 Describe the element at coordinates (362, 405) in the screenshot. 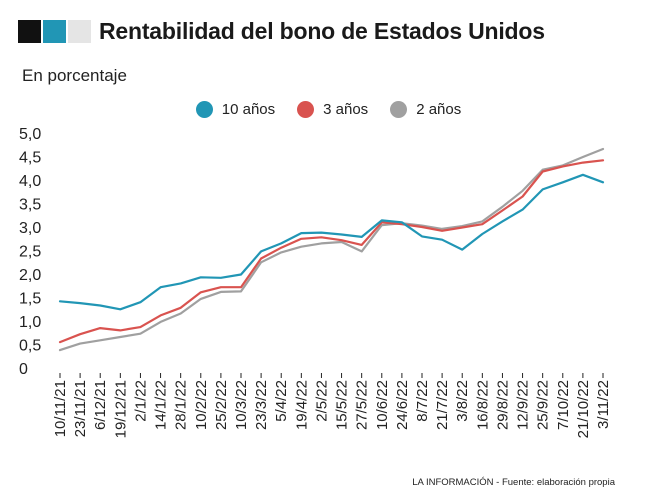

I see `x-tick-label: 27/5/22` at that location.